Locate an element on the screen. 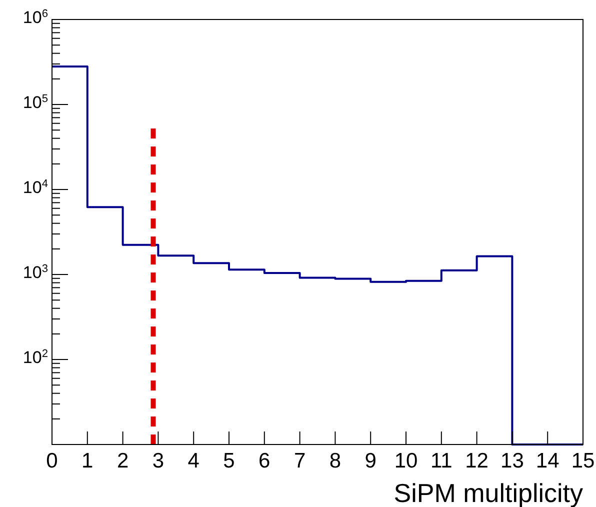 This screenshot has width=596, height=507. x-tick-label: 5 is located at coordinates (229, 461).